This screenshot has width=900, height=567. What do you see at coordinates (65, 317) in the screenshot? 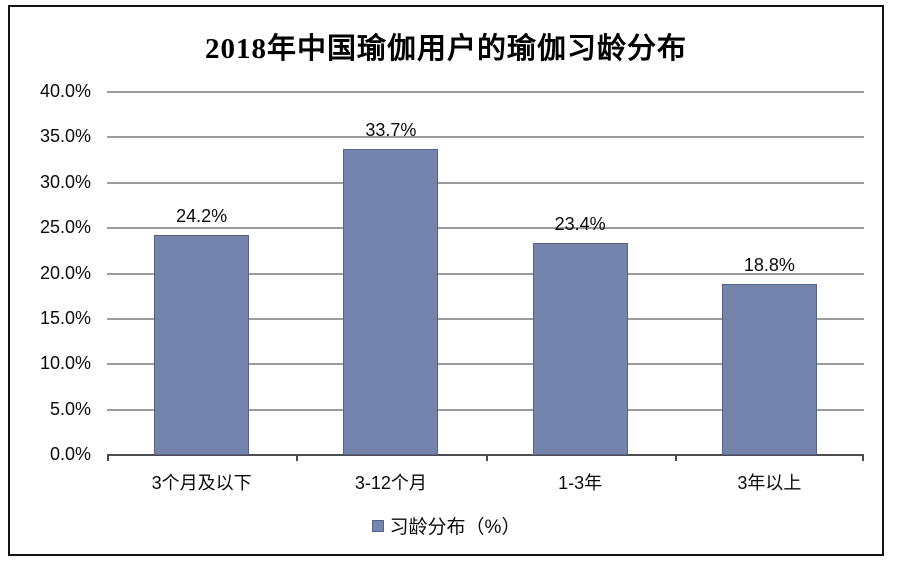
I see `y-tick-label: 15.0%` at bounding box center [65, 317].